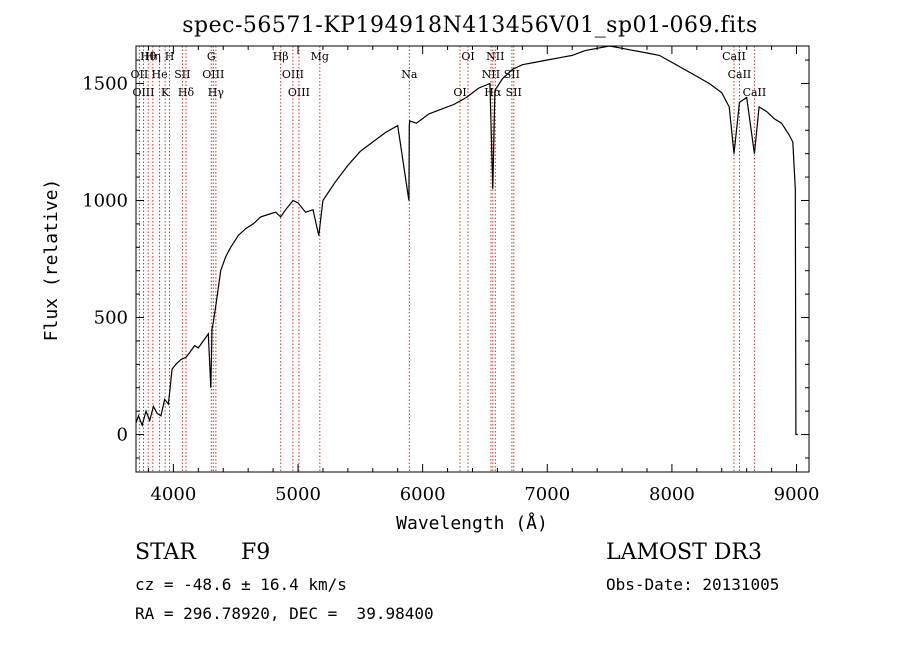 The height and width of the screenshot is (649, 900). What do you see at coordinates (797, 494) in the screenshot?
I see `x-tick-label: 9000` at bounding box center [797, 494].